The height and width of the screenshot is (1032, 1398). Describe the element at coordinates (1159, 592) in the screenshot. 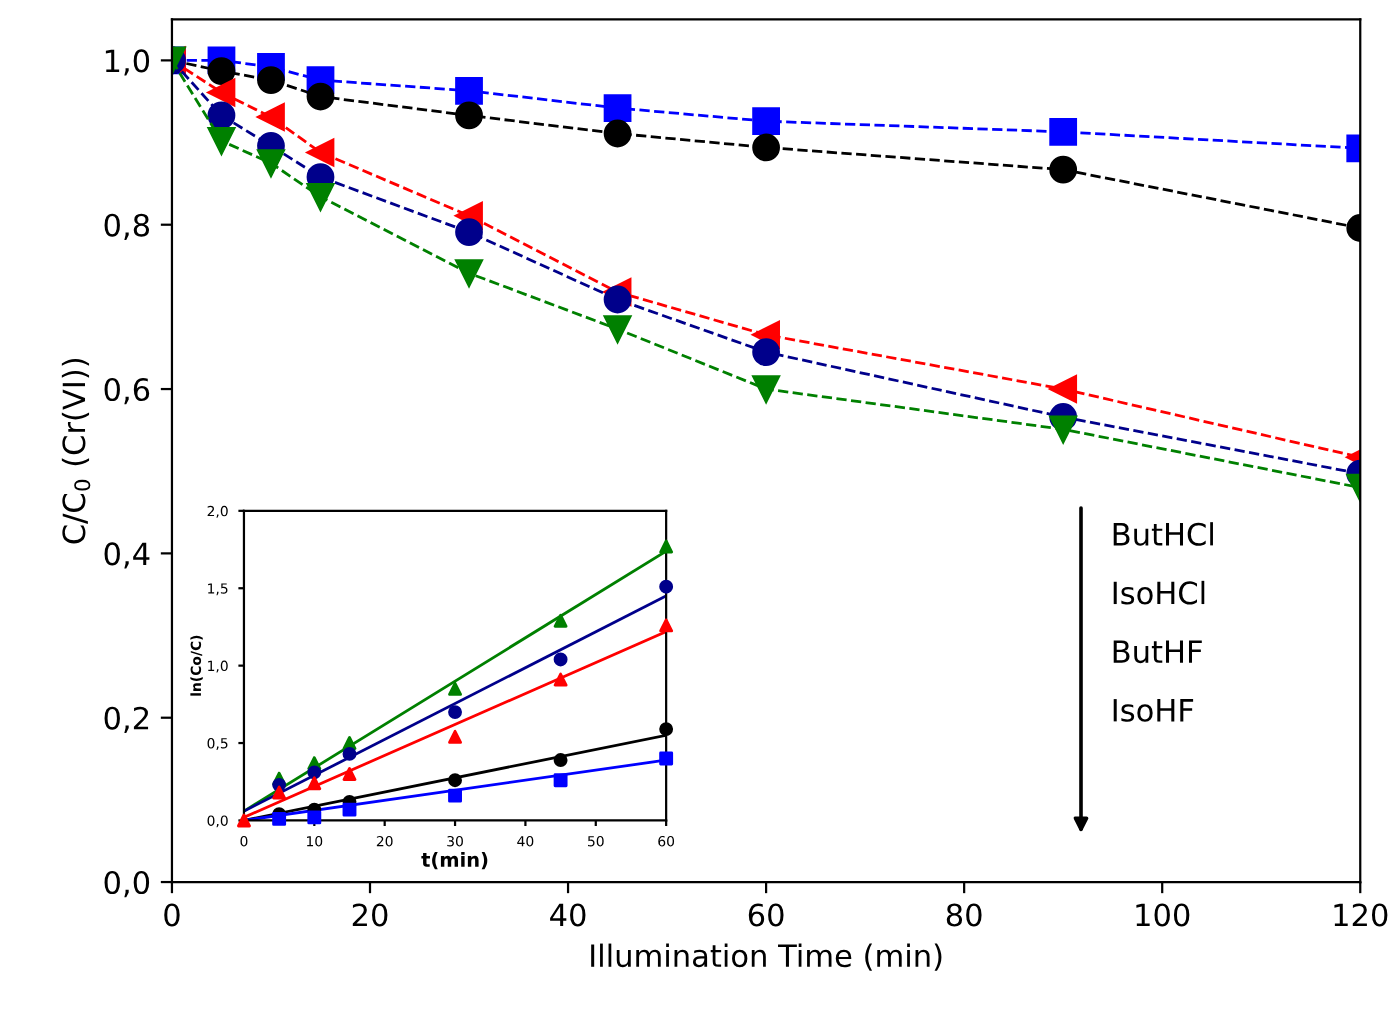

I see `annotation: IsoHCl` at that location.